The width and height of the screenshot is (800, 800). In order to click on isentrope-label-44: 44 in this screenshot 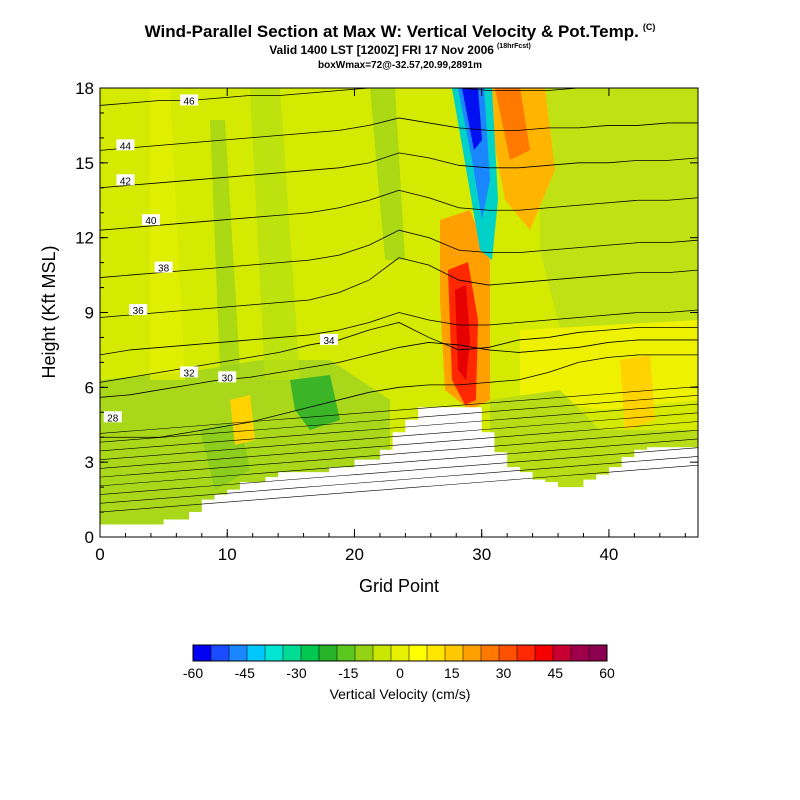, I will do `click(125, 145)`.